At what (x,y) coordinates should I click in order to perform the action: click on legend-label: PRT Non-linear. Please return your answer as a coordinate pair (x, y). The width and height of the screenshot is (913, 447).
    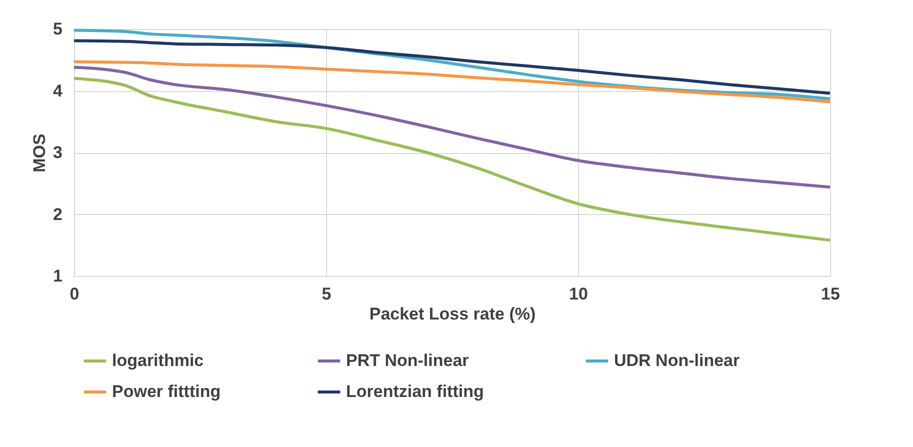
    Looking at the image, I should click on (408, 360).